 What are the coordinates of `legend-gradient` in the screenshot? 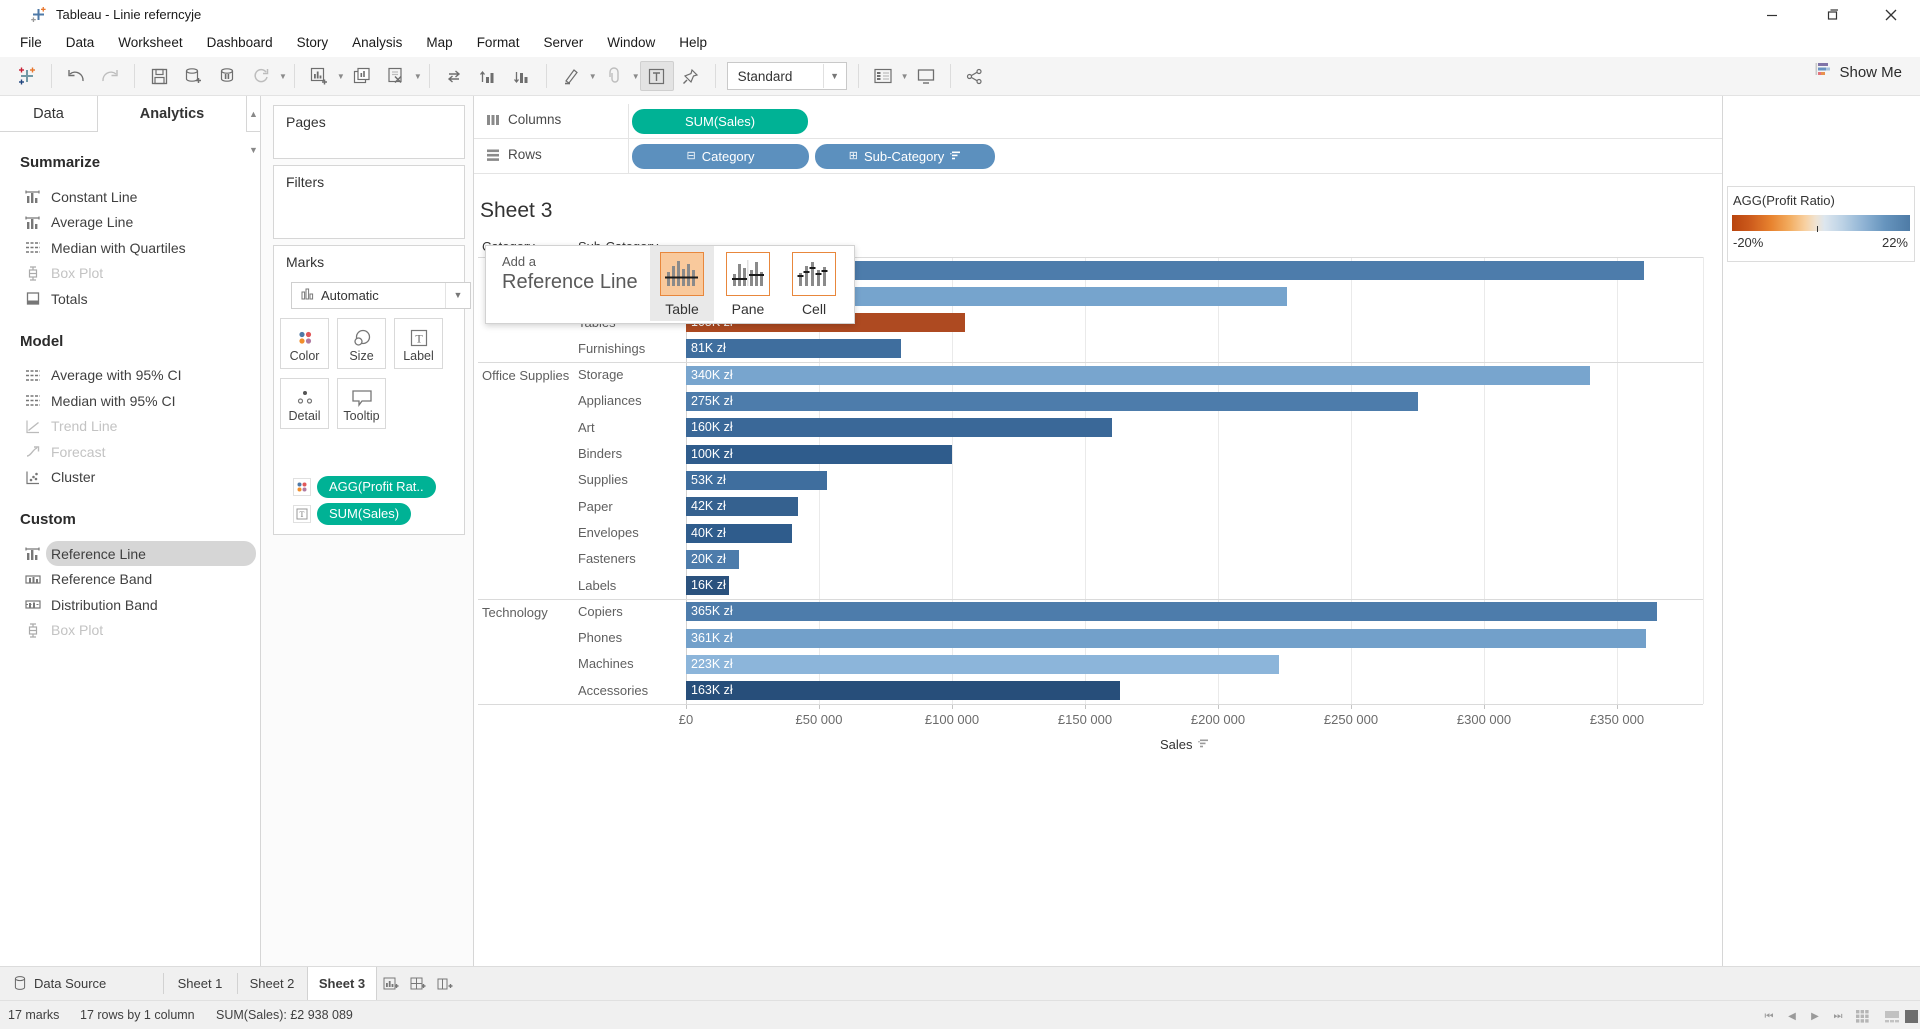 It's located at (1821, 223).